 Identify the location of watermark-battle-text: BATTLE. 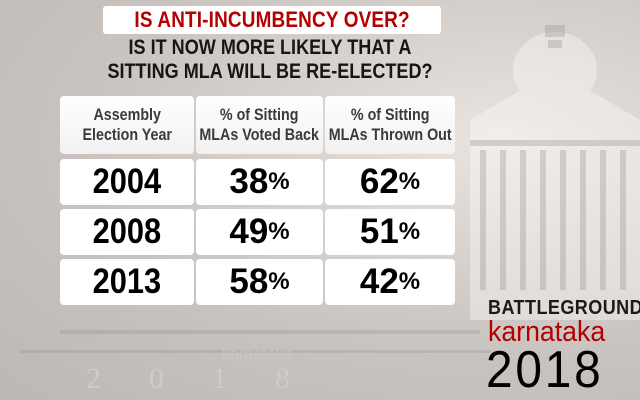
(246, 341).